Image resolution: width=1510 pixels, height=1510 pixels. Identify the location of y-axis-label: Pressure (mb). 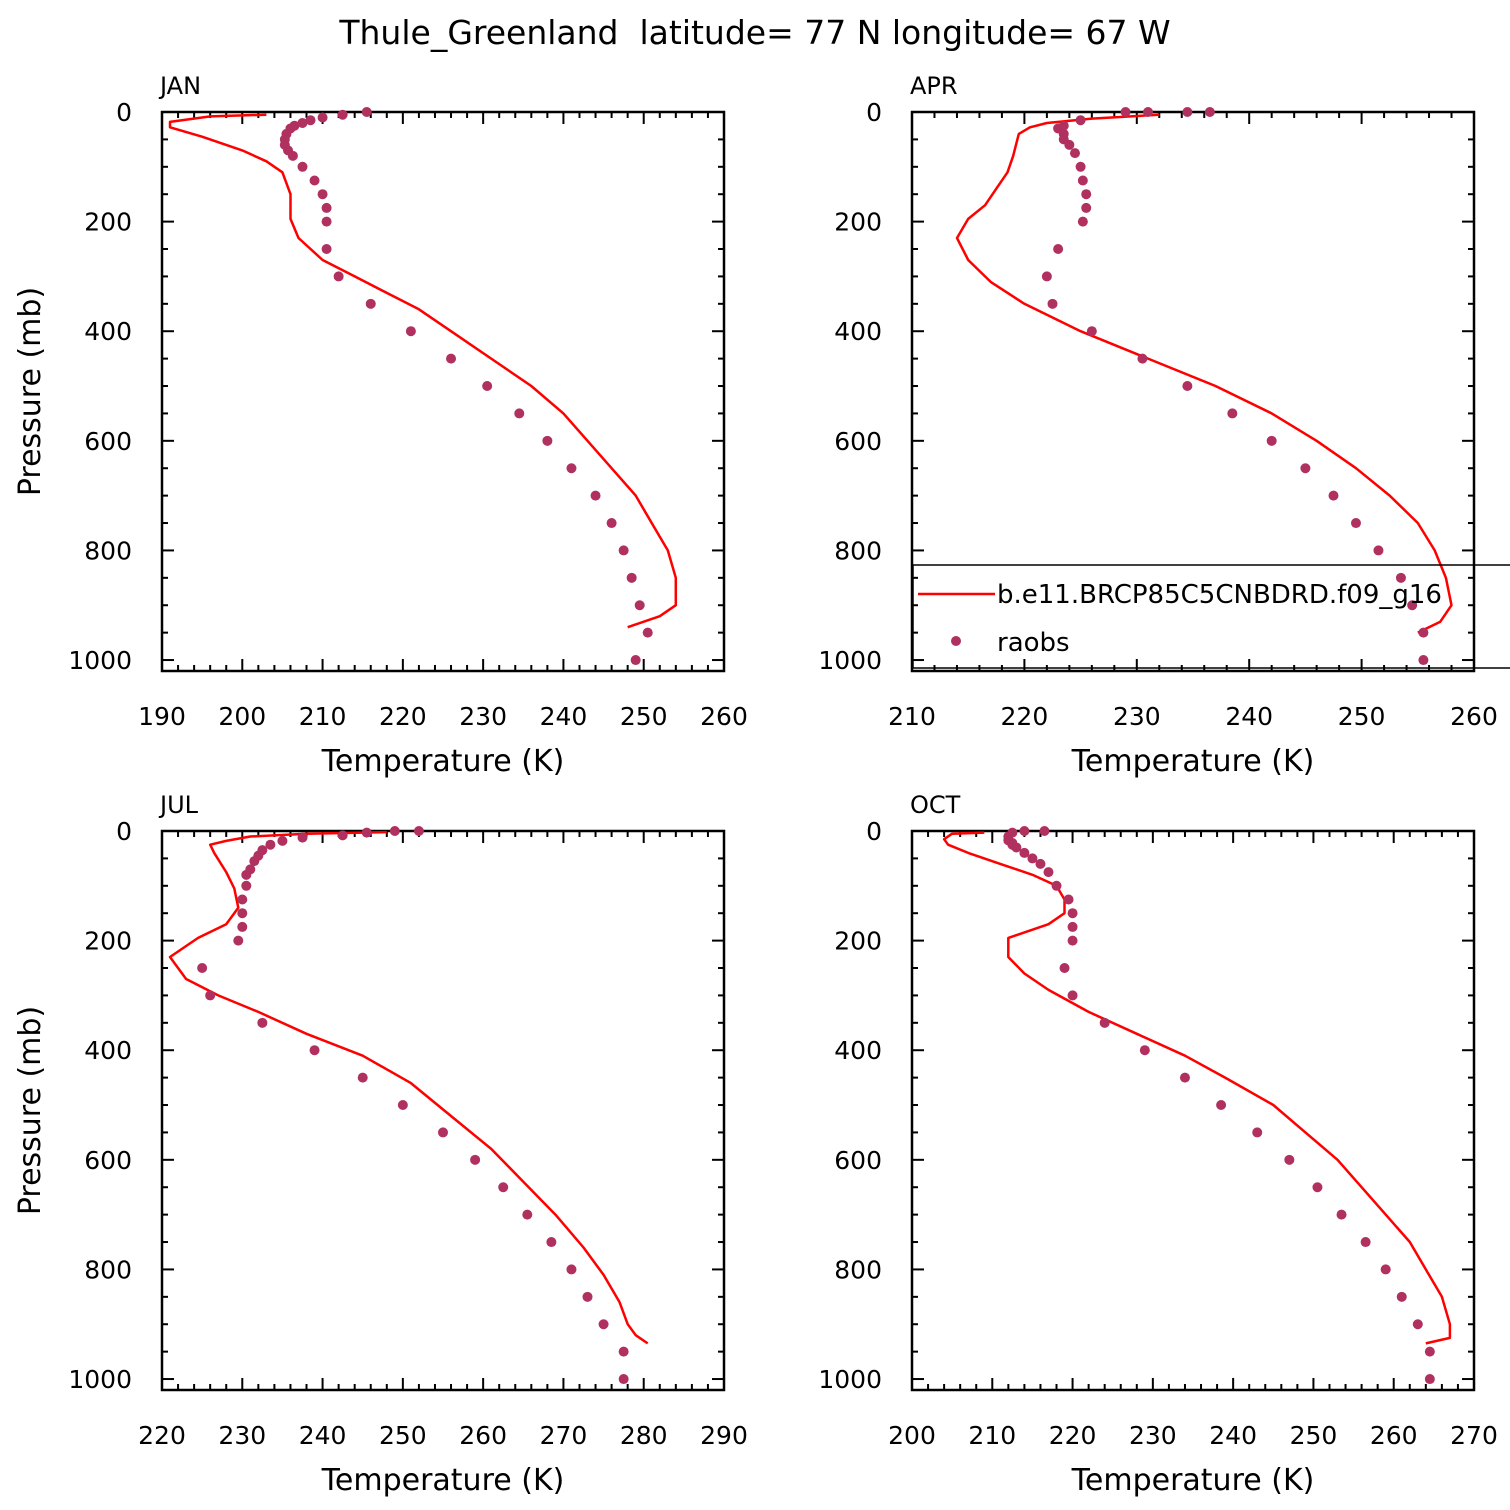
(30, 1110).